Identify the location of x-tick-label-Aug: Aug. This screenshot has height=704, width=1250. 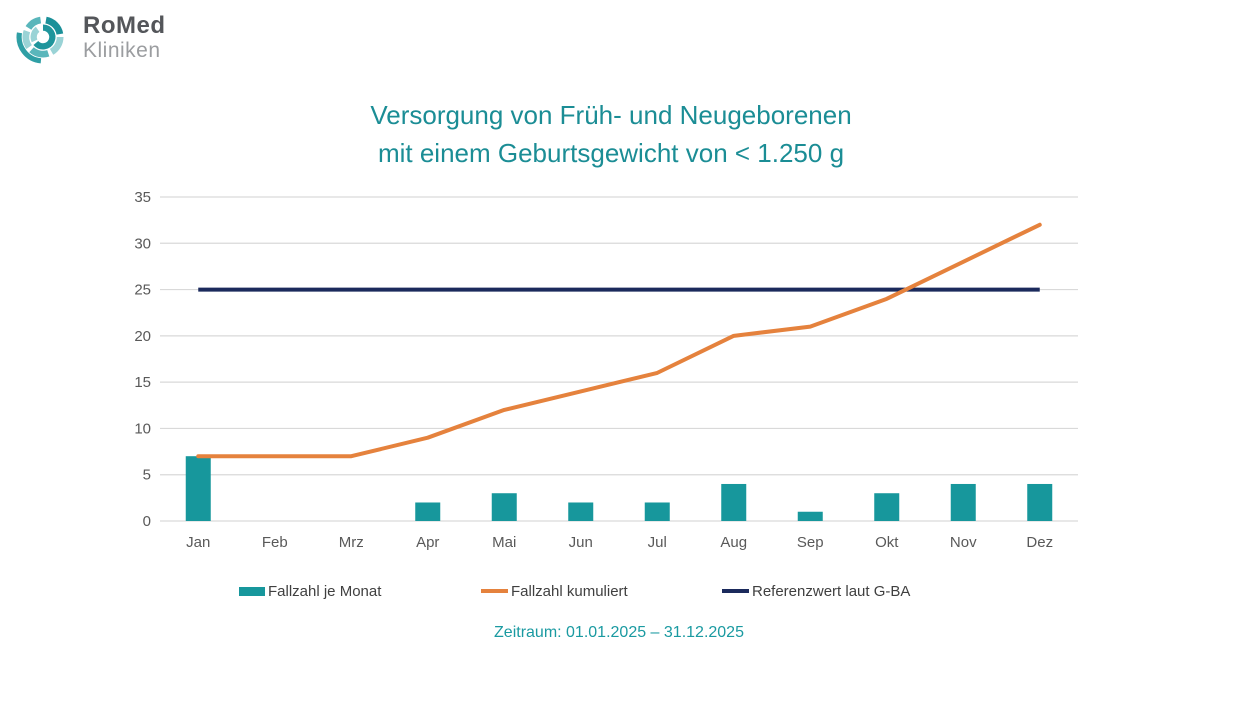
(733, 542).